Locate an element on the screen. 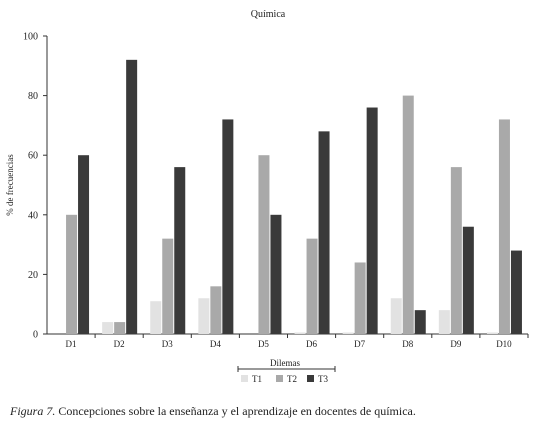  y-tick-label: 0 is located at coordinates (35, 335).